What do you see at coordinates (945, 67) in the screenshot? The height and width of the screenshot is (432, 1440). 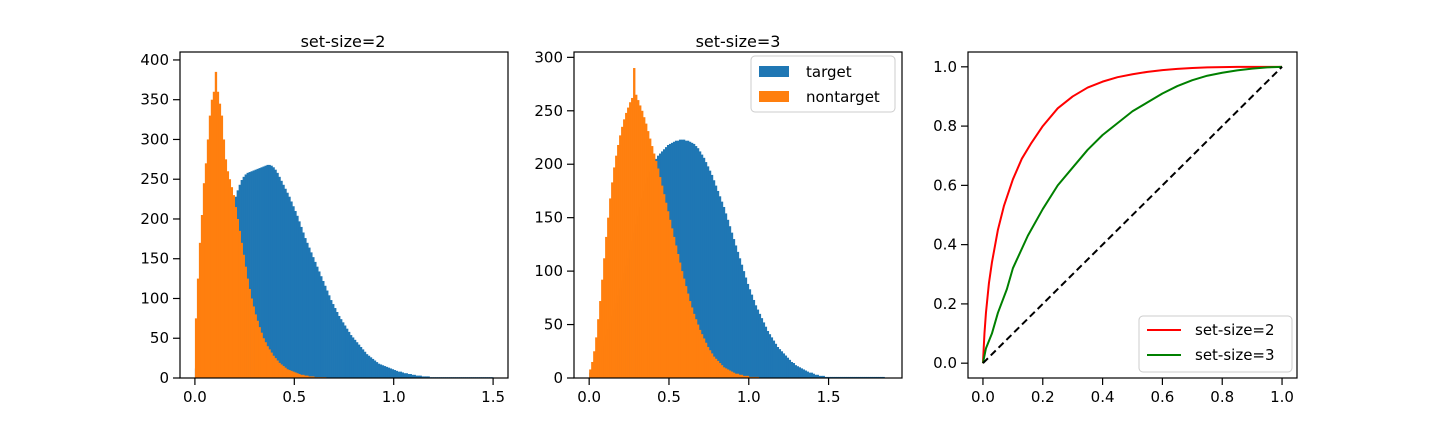 I see `y-tick-label: 1.0` at bounding box center [945, 67].